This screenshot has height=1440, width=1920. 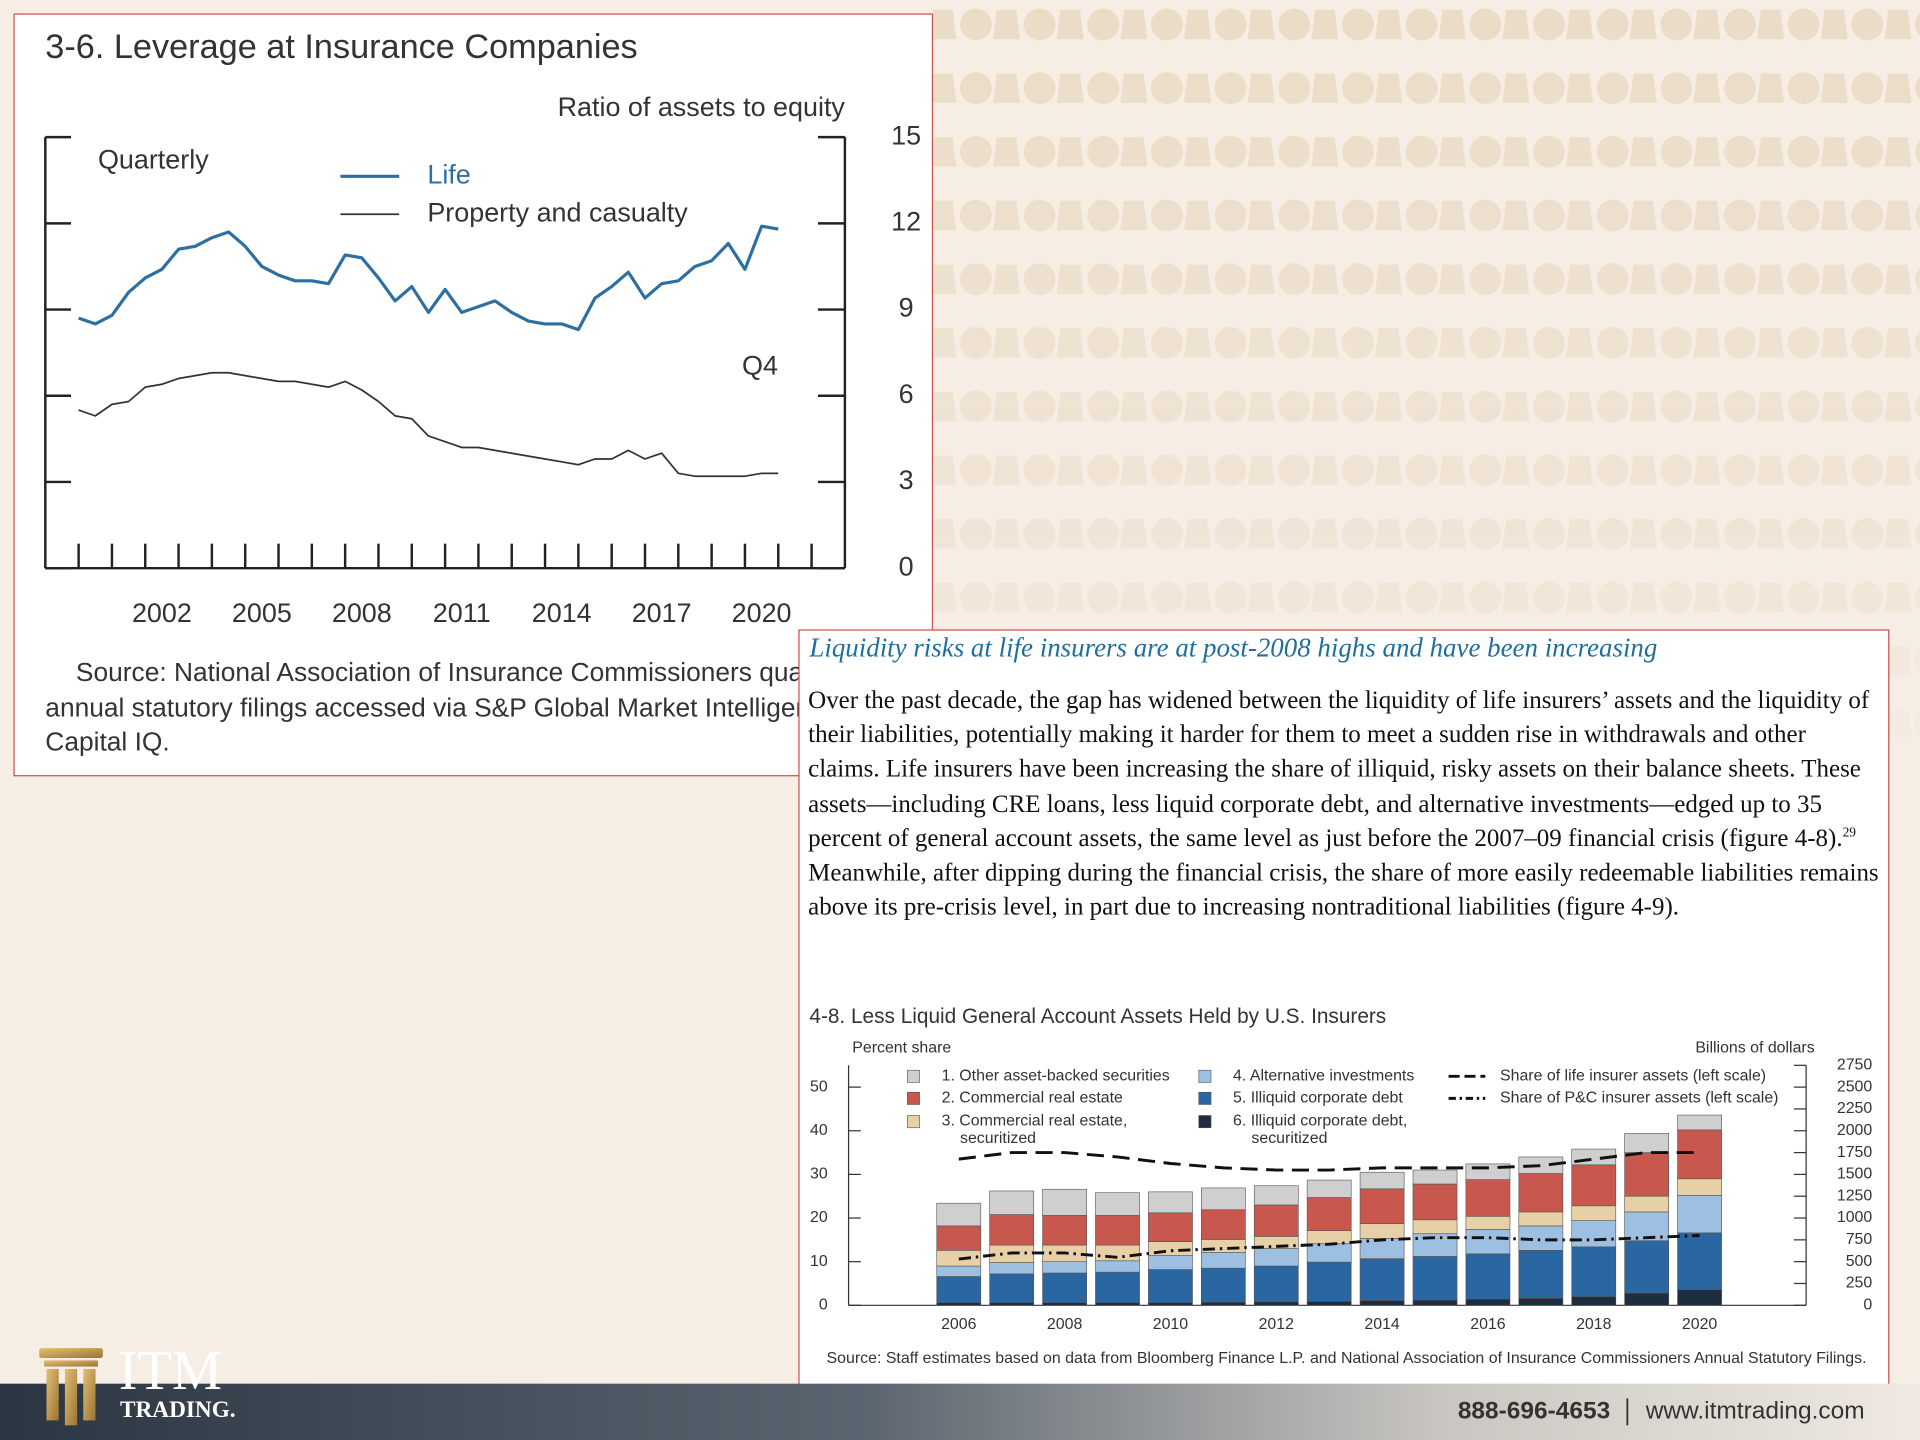 I want to click on y2-tick-label: 1250, so click(x=1855, y=1195).